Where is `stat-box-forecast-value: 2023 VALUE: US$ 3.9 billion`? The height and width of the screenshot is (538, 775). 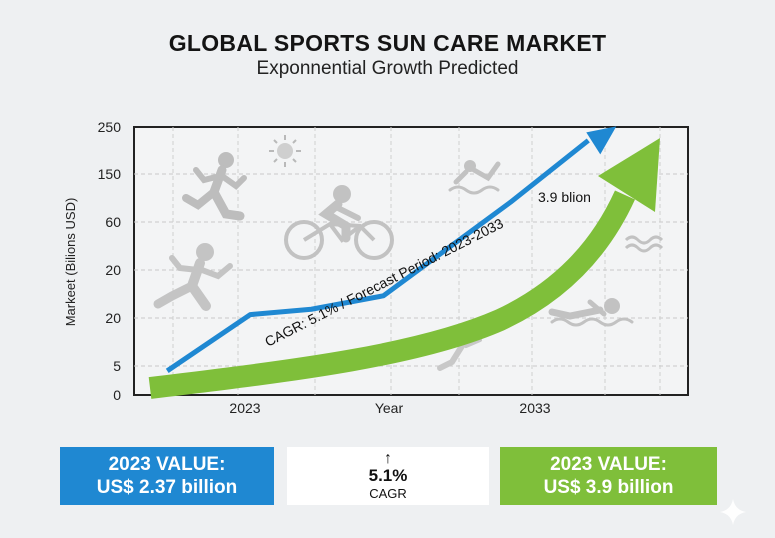 stat-box-forecast-value: 2023 VALUE: US$ 3.9 billion is located at coordinates (608, 476).